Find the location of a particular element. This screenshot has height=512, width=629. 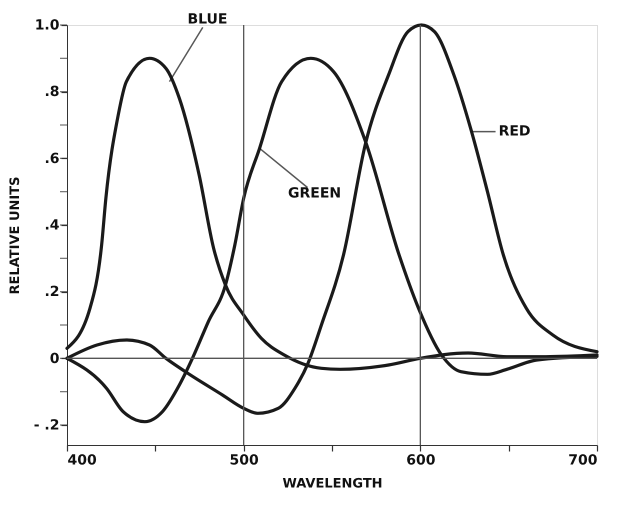

y-axis-title: RELATIVE UNITS is located at coordinates (15, 235).